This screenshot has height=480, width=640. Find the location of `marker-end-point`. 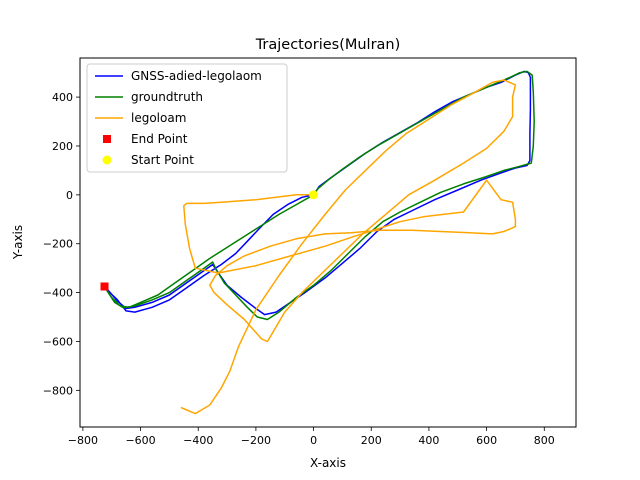

marker-end-point is located at coordinates (104, 286).